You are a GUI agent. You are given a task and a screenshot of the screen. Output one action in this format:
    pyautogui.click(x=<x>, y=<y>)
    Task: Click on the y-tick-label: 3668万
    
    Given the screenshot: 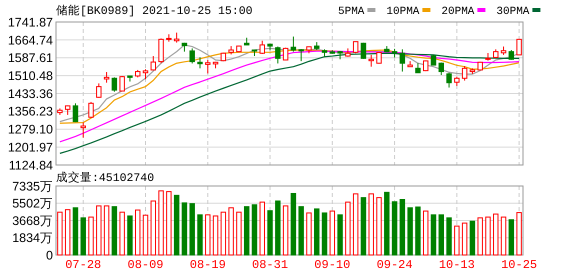 What is the action you would take?
    pyautogui.click(x=32, y=221)
    